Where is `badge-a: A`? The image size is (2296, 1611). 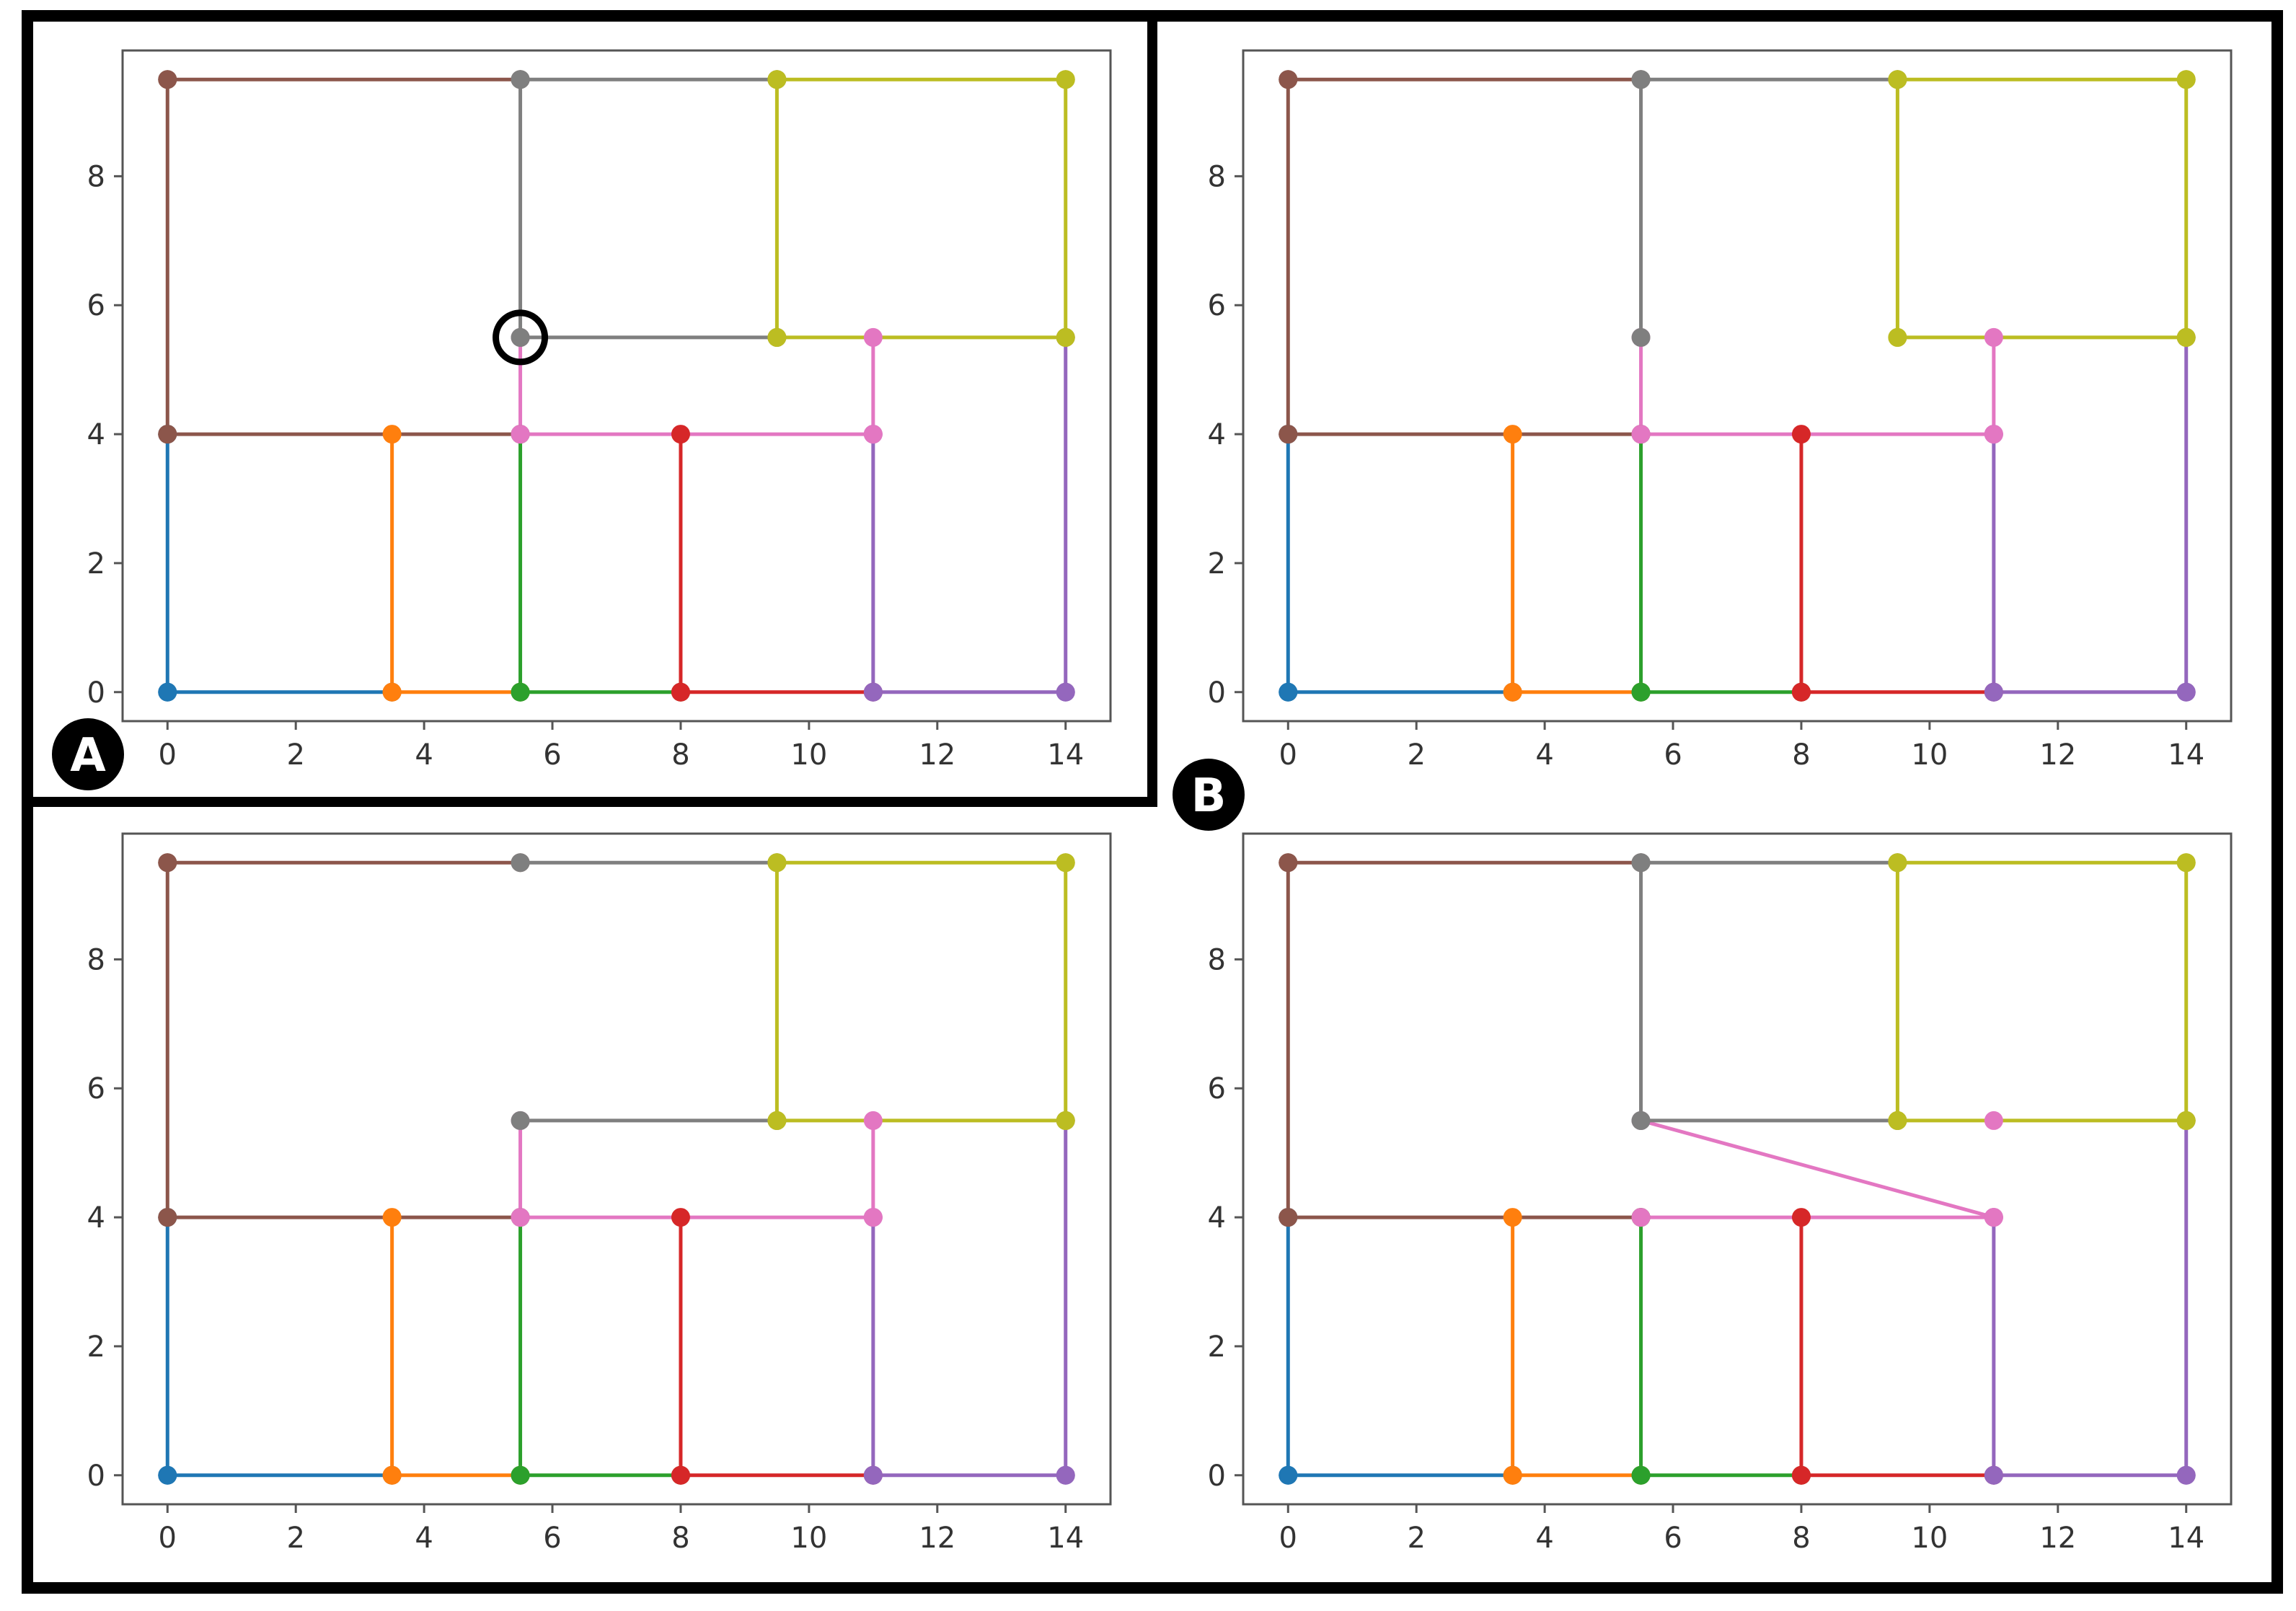
badge-a: A is located at coordinates (88, 754).